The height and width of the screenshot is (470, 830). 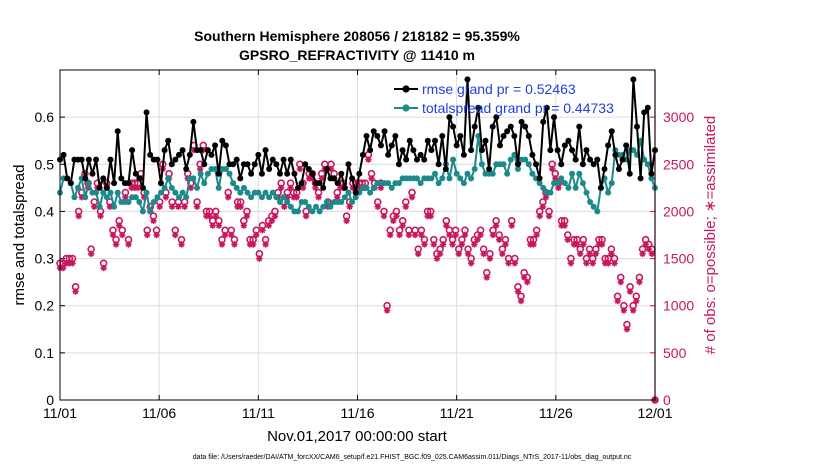 What do you see at coordinates (50, 400) in the screenshot?
I see `y-left-tick-label: 0` at bounding box center [50, 400].